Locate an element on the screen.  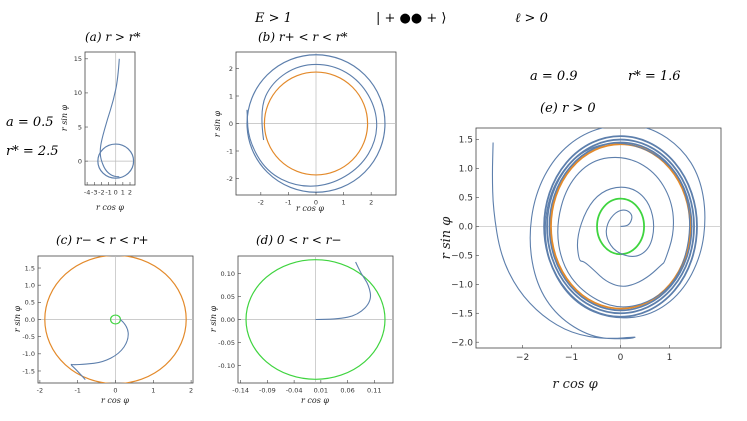
x-tick-label: 0.01 is located at coordinates (321, 391).